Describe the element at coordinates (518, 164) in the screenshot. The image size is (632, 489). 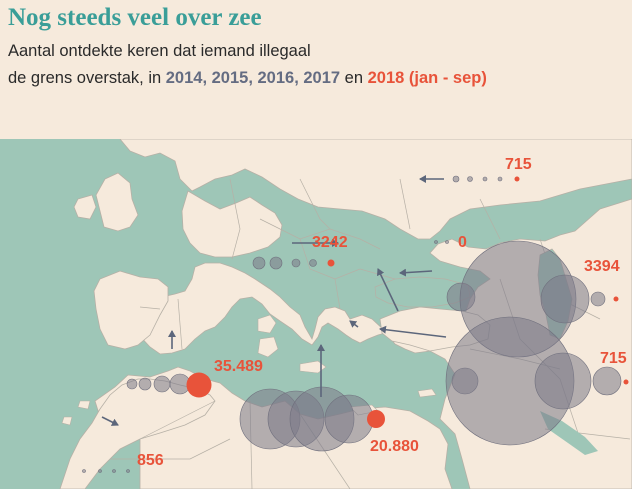
I see `label-east-border: 715` at that location.